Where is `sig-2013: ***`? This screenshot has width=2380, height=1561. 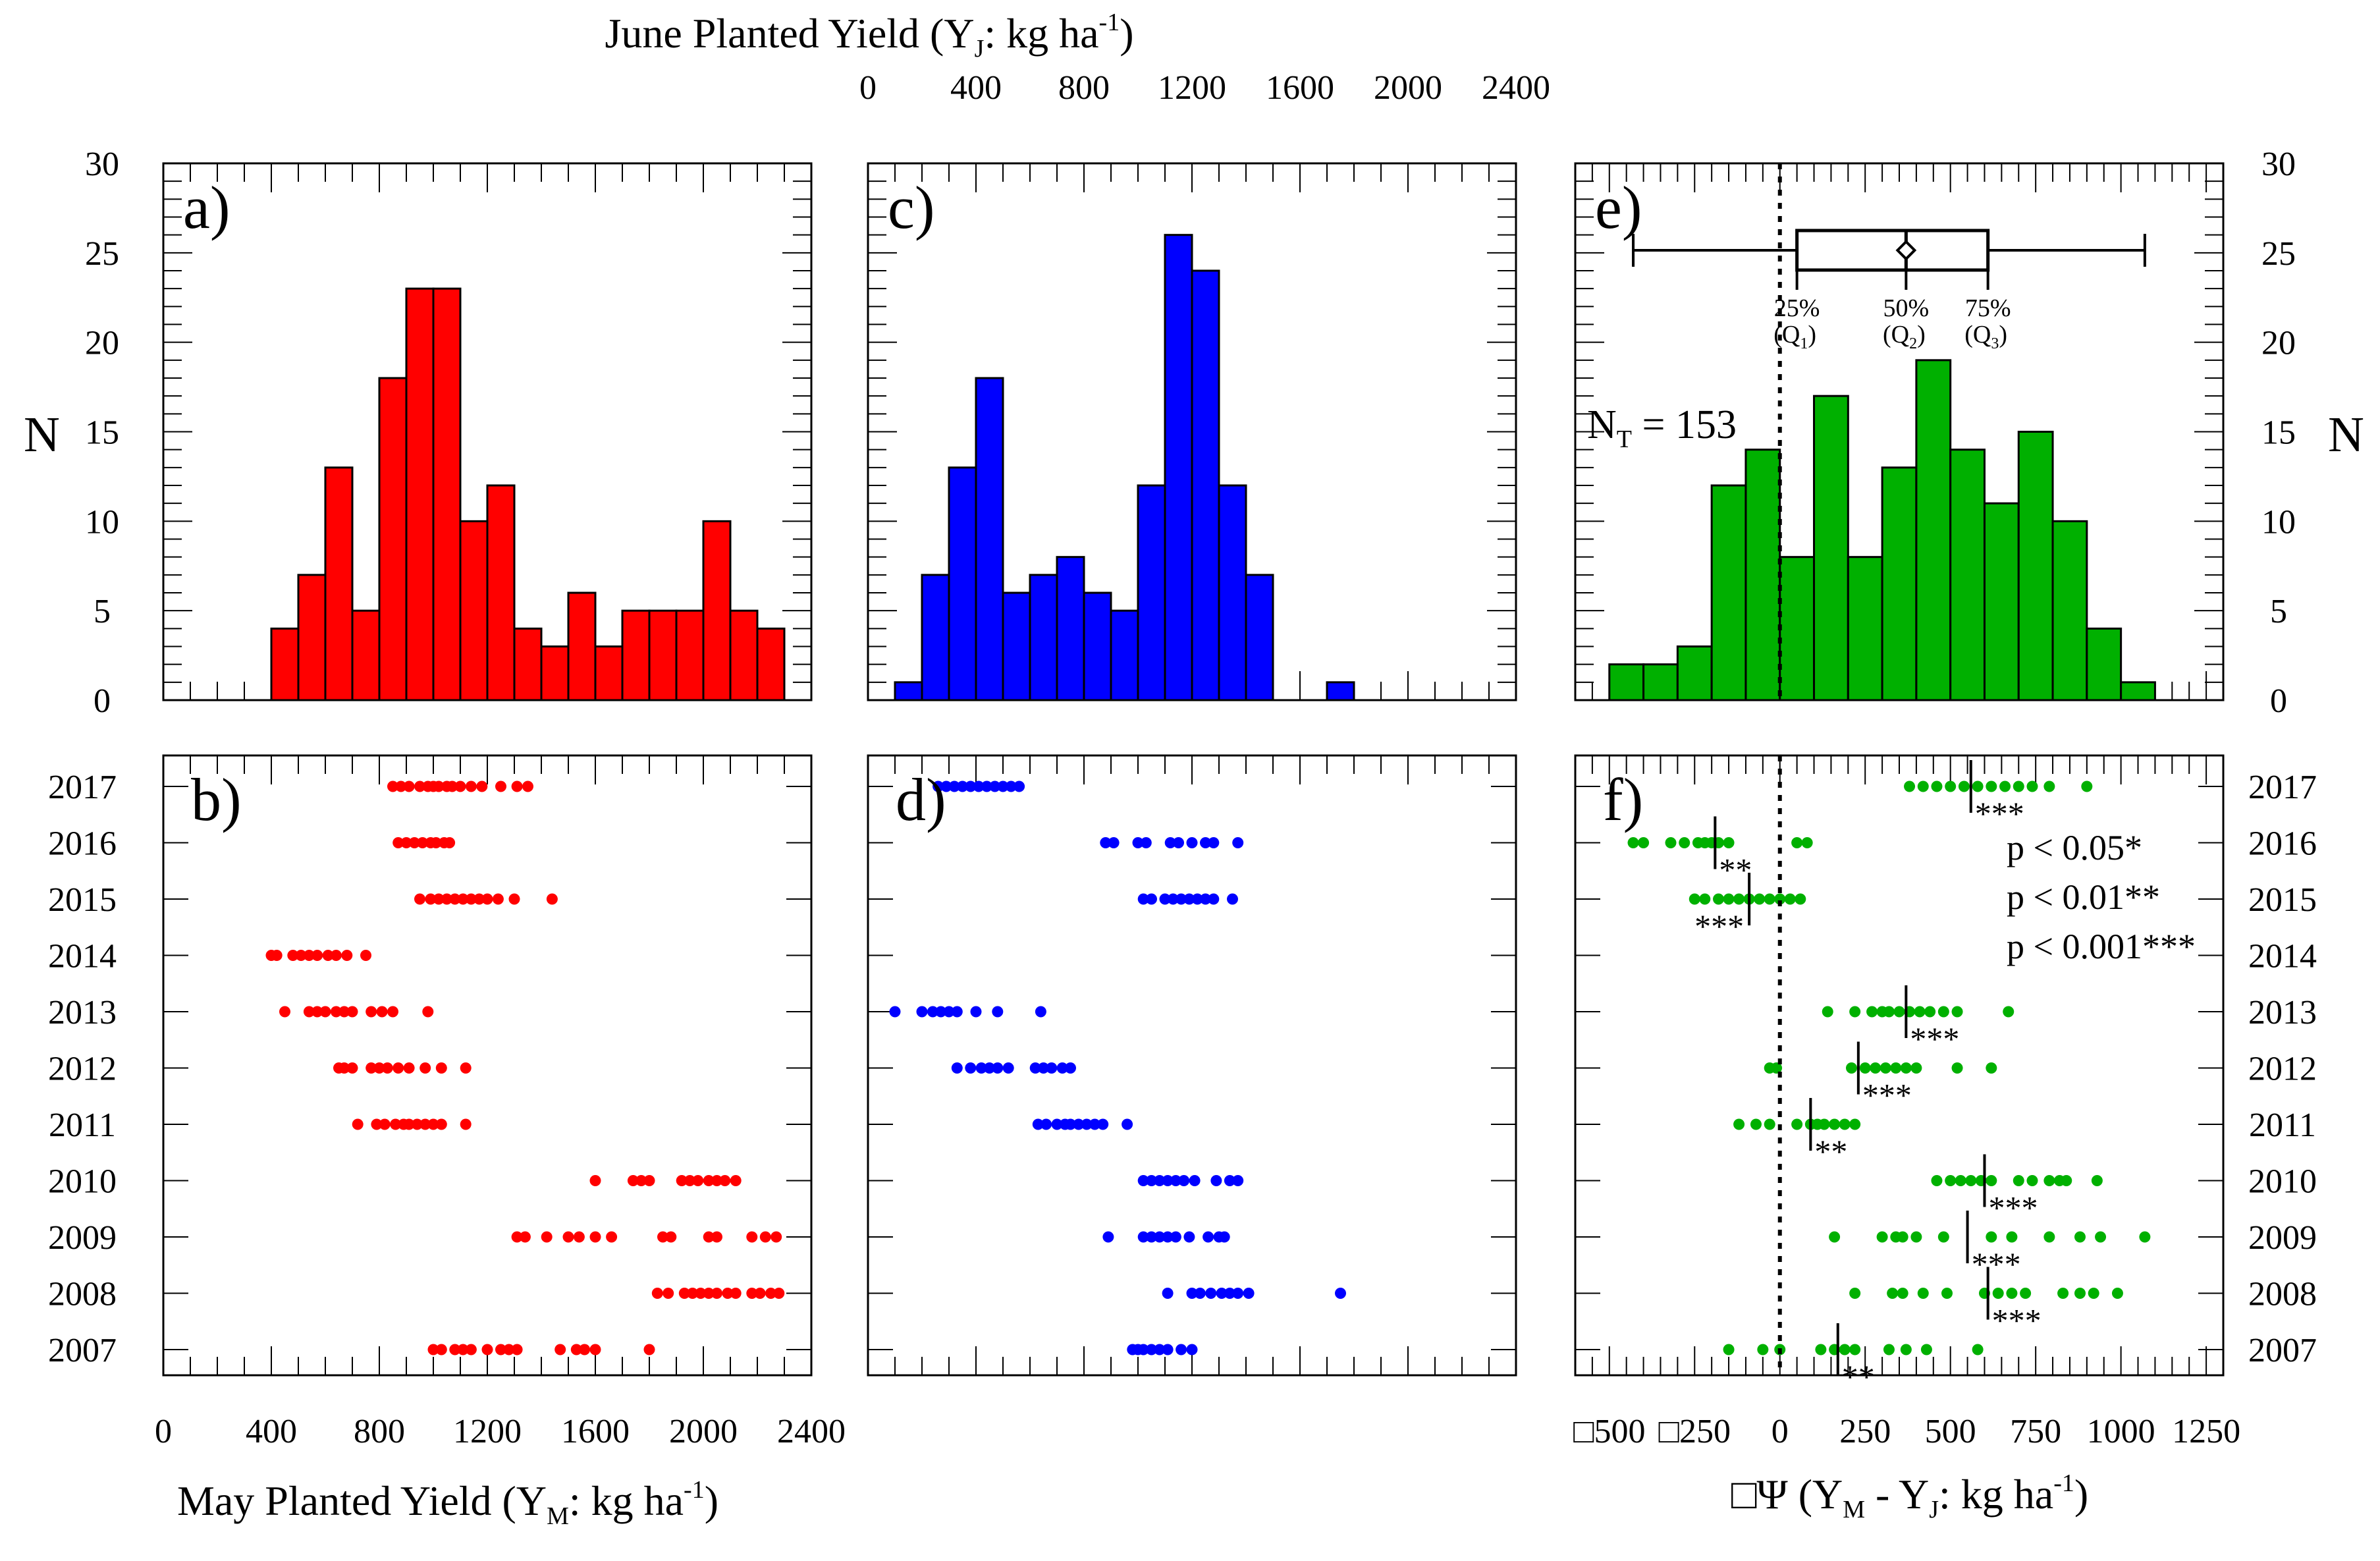 sig-2013: *** is located at coordinates (1934, 1038).